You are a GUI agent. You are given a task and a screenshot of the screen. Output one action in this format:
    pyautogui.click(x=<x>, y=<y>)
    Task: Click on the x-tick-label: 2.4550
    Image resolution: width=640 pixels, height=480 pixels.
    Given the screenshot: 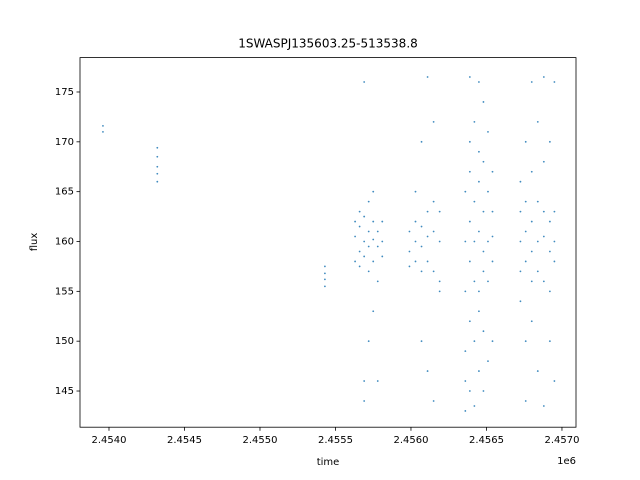 What is the action you would take?
    pyautogui.click(x=259, y=440)
    